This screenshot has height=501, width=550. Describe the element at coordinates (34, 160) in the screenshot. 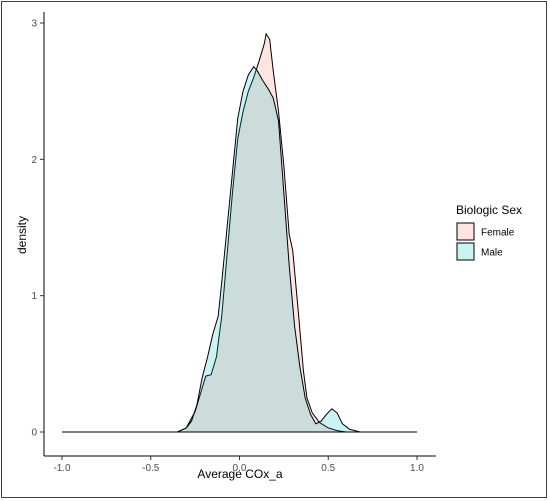

I see `y-tick-label: 2` at that location.